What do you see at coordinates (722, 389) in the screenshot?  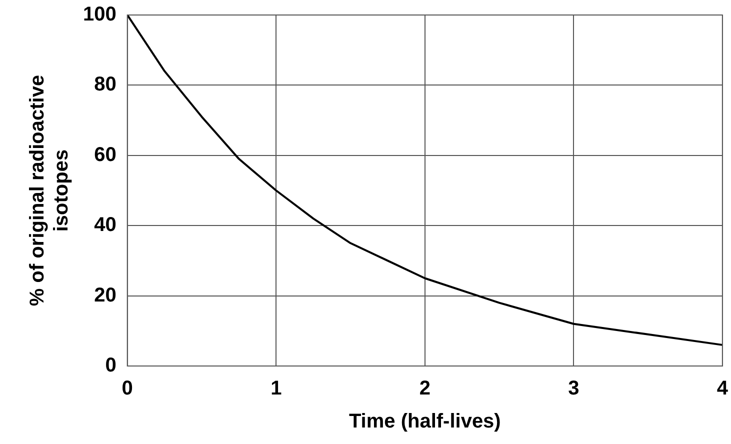 I see `x-tick-label: 4` at bounding box center [722, 389].